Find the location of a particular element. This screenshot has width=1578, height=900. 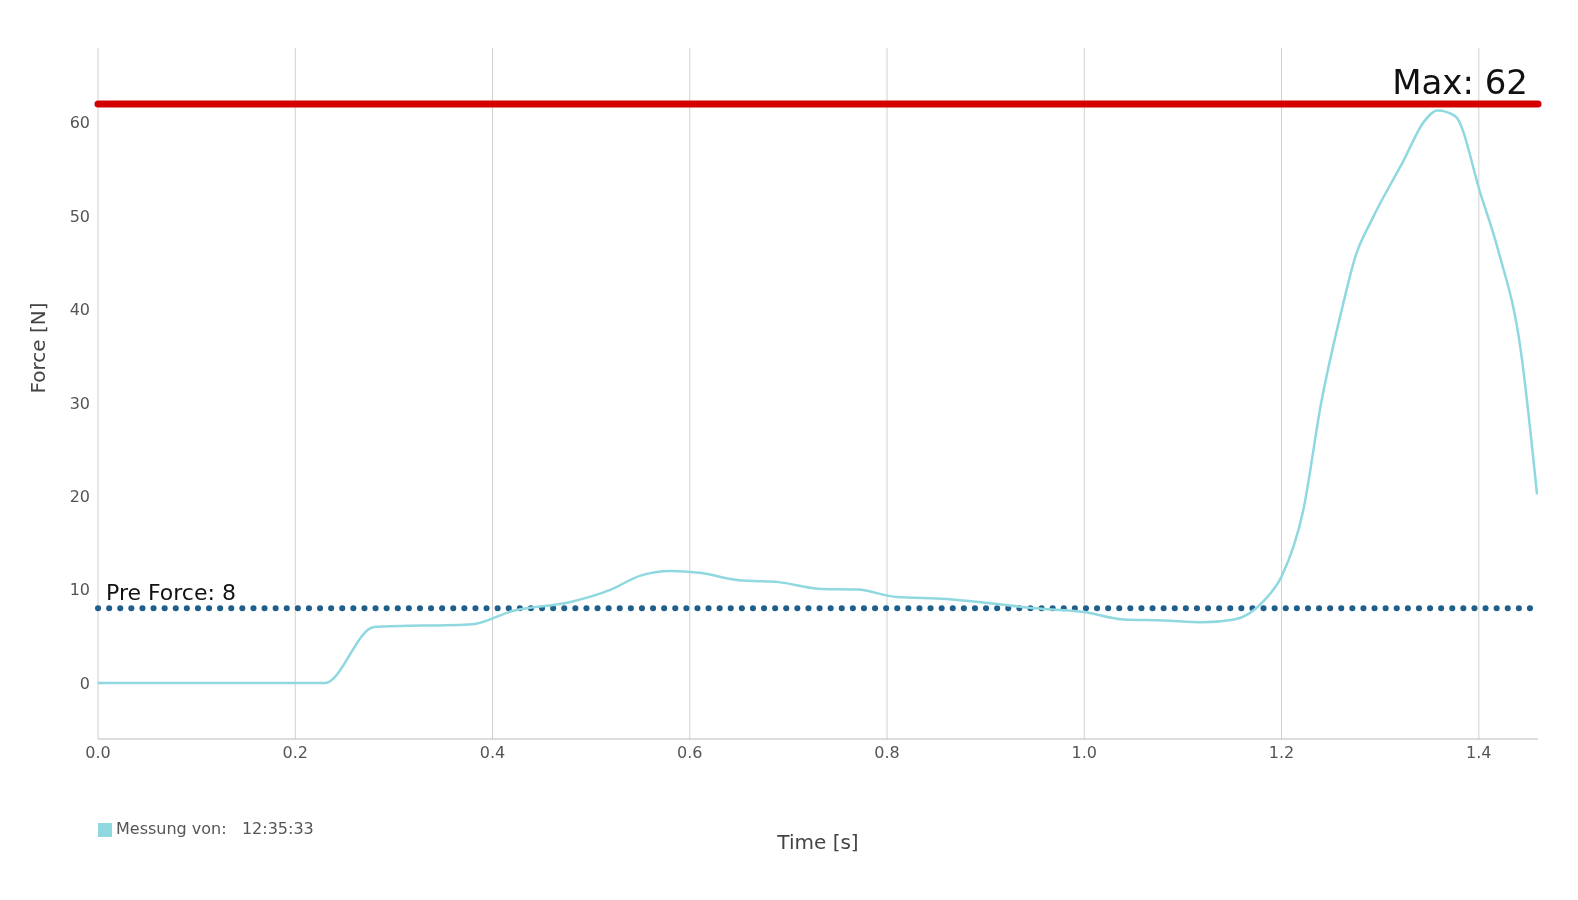

ref-line-label: Pre Force: 8 is located at coordinates (171, 593).